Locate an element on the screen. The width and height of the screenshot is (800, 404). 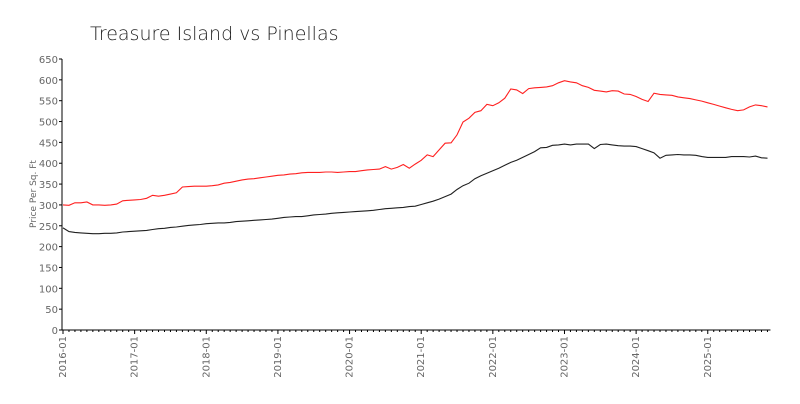
x-tick-label: 2020-01 is located at coordinates (350, 357).